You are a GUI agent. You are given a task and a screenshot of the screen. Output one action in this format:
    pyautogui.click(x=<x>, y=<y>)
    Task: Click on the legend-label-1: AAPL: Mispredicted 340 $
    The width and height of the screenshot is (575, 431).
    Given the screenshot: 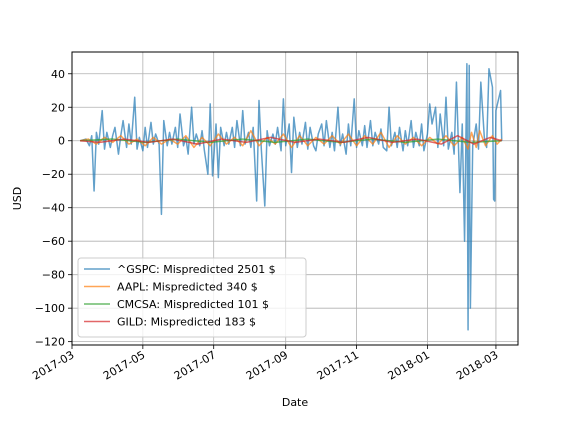 What is the action you would take?
    pyautogui.click(x=187, y=287)
    